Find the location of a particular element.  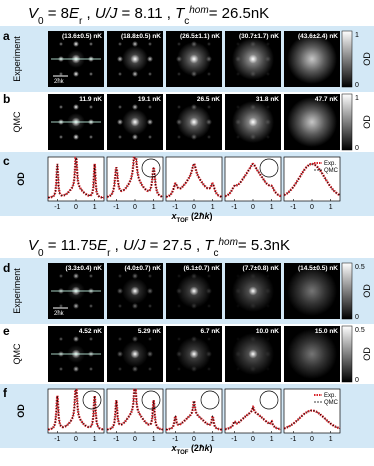

temperature: 47.7 nK is located at coordinates (326, 99).